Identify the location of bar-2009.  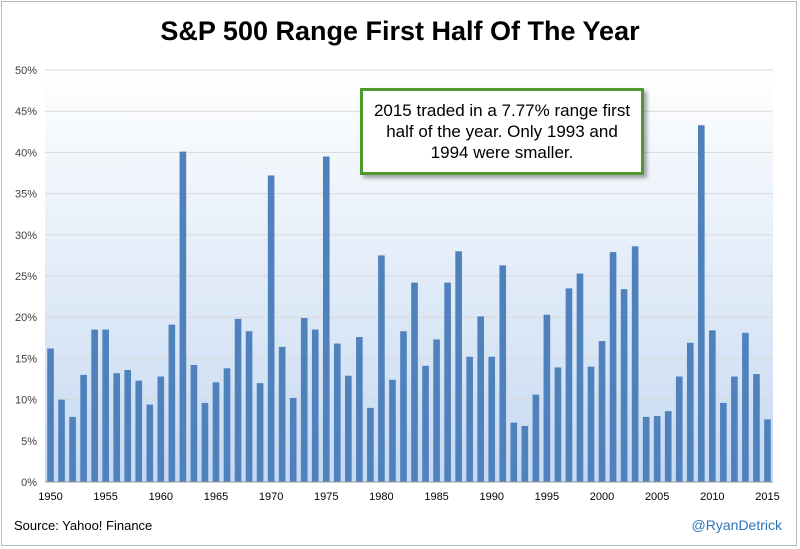
(701, 303).